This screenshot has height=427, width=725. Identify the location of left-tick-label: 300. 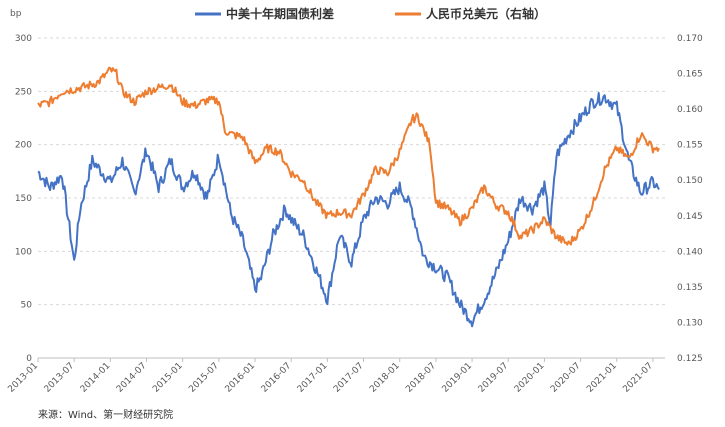
(23, 39).